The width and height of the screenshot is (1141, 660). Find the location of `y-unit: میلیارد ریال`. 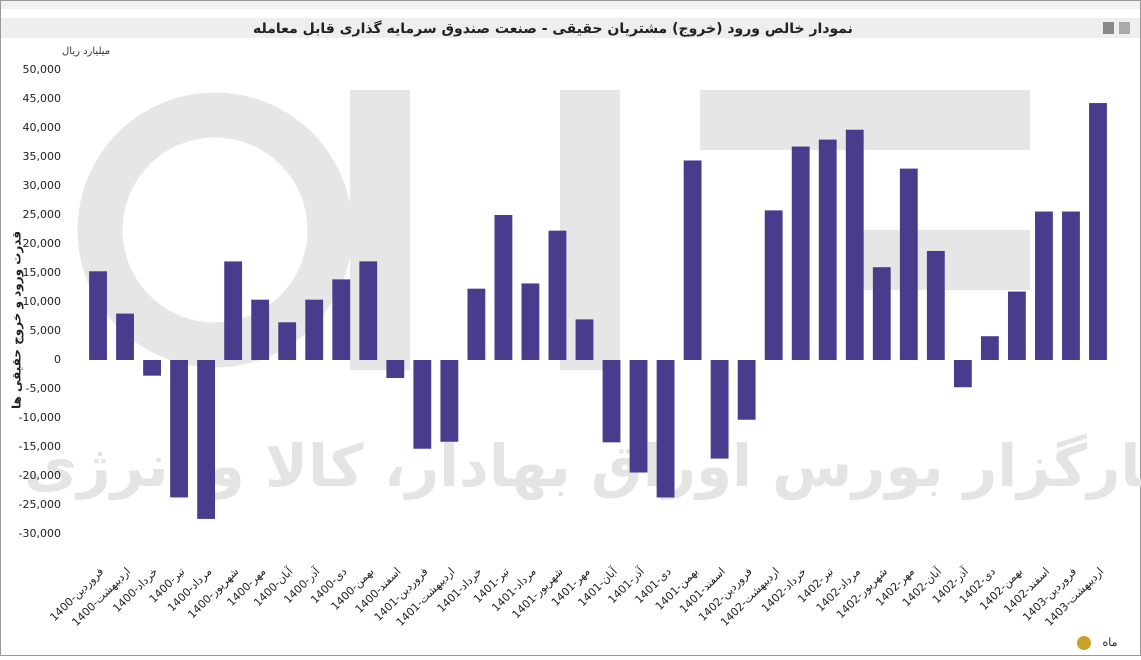

y-unit: میلیارد ریال is located at coordinates (86, 51).